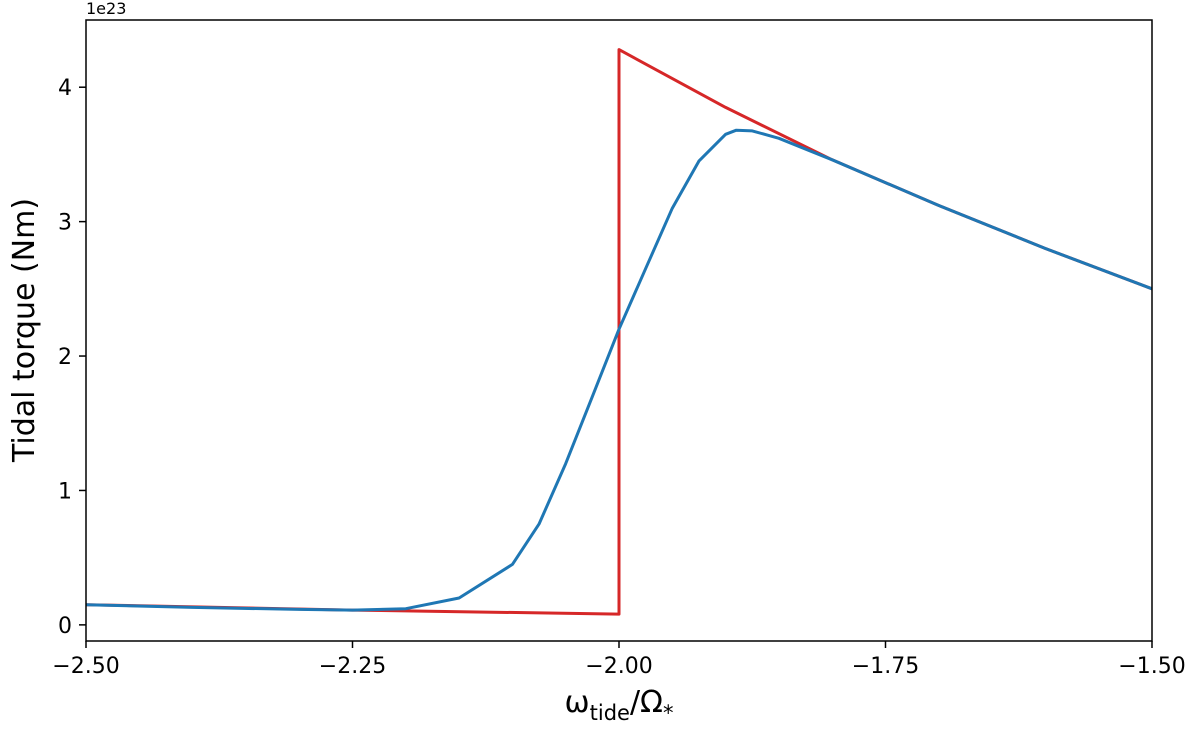 This screenshot has width=1200, height=730. What do you see at coordinates (24, 330) in the screenshot?
I see `y-axis-label: Tidal torque (Nm)` at bounding box center [24, 330].